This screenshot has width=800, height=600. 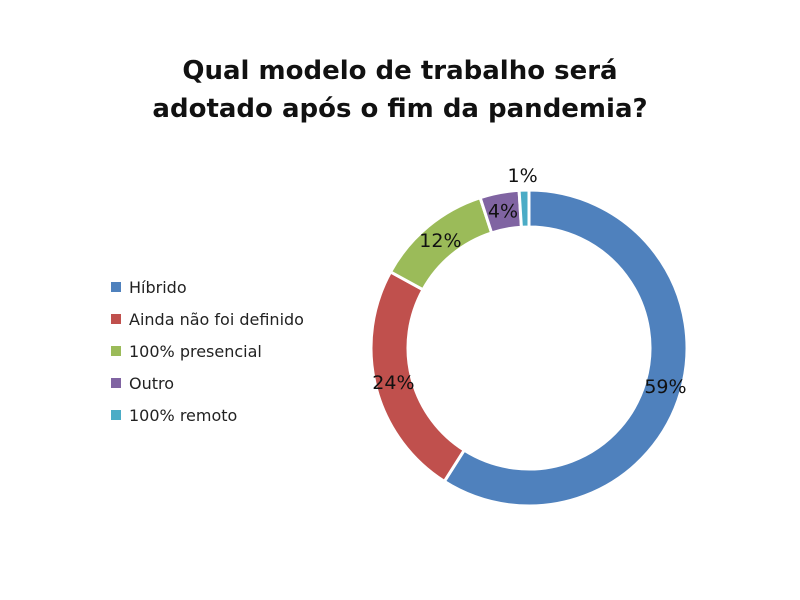 What do you see at coordinates (503, 211) in the screenshot?
I see `data-label-outro: 4%` at bounding box center [503, 211].